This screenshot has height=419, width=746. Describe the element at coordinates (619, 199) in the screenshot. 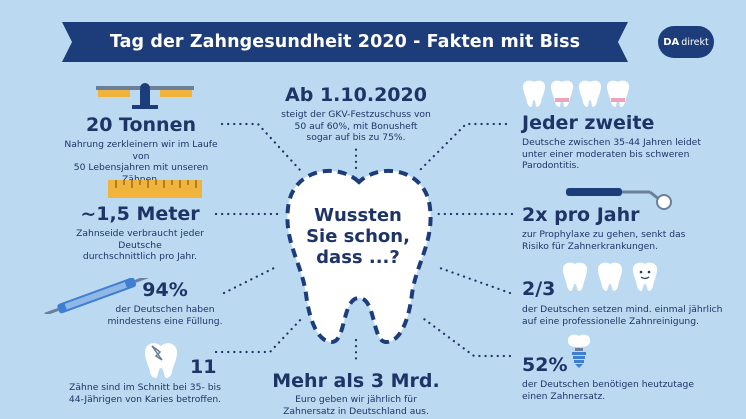

I see `dental-mirror-icon` at that location.